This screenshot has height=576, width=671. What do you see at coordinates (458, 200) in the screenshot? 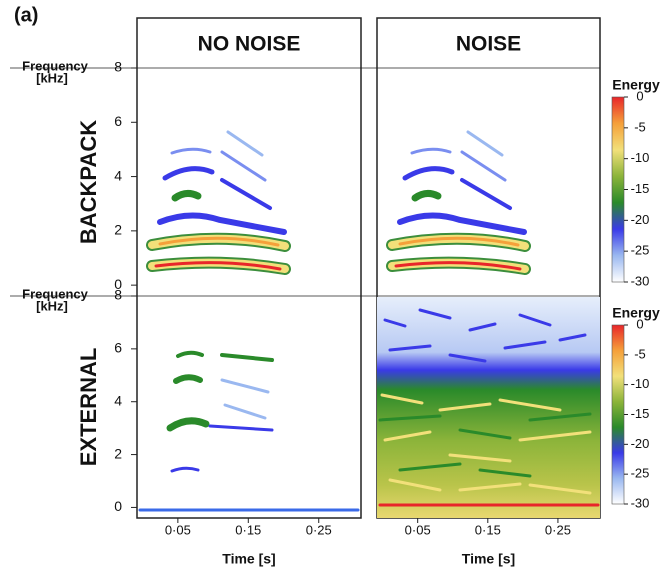
I see `spectrogram-backpack-noise` at bounding box center [458, 200].